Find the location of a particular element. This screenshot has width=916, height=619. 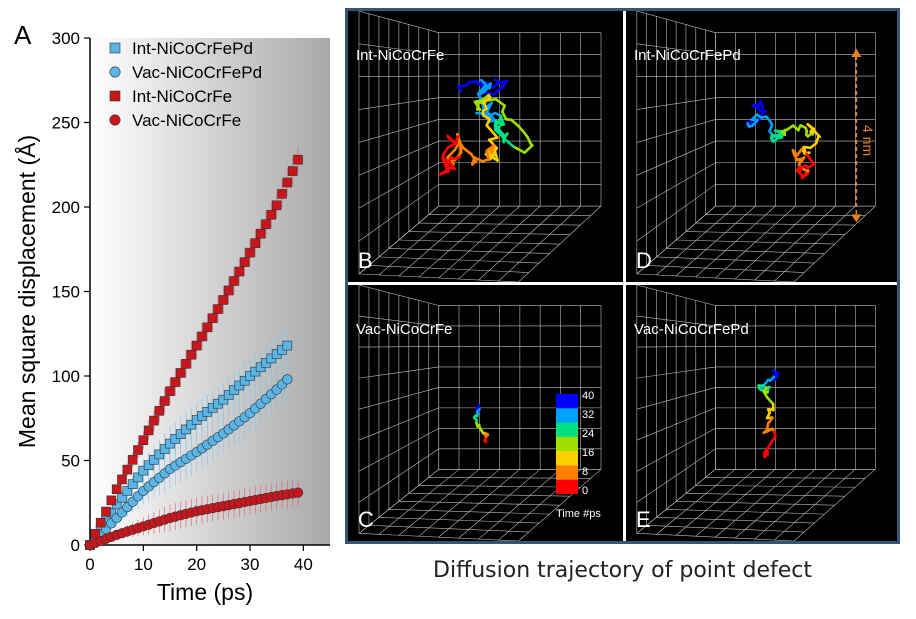

x-tick-label: 10 is located at coordinates (143, 564).